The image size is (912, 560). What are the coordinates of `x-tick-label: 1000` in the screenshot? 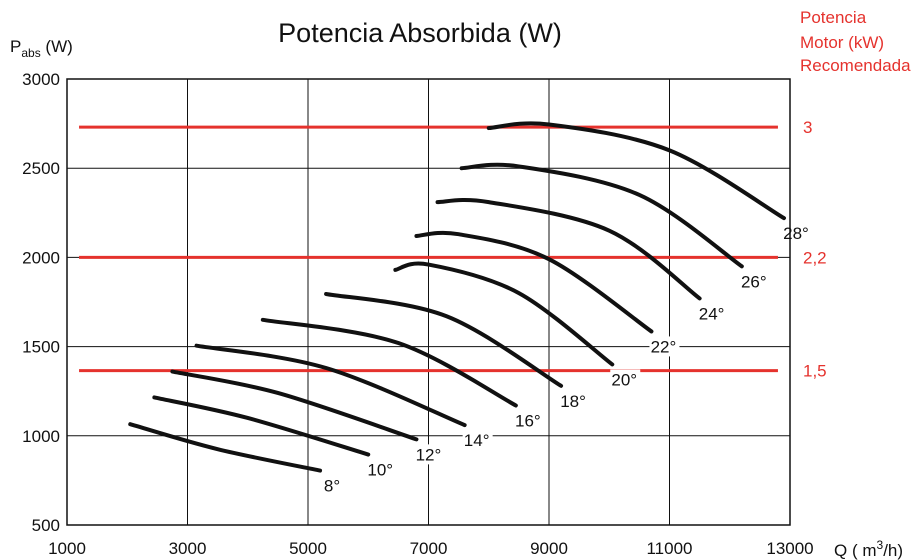 It's located at (67, 548).